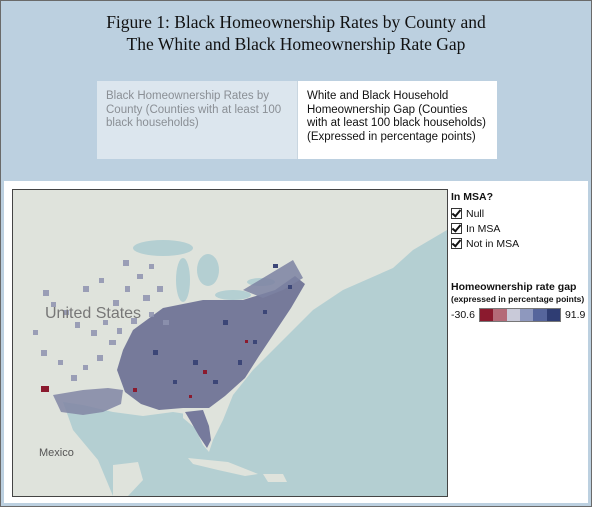 The image size is (592, 507). What do you see at coordinates (273, 279) in the screenshot?
I see `county-mass-northeast` at bounding box center [273, 279].